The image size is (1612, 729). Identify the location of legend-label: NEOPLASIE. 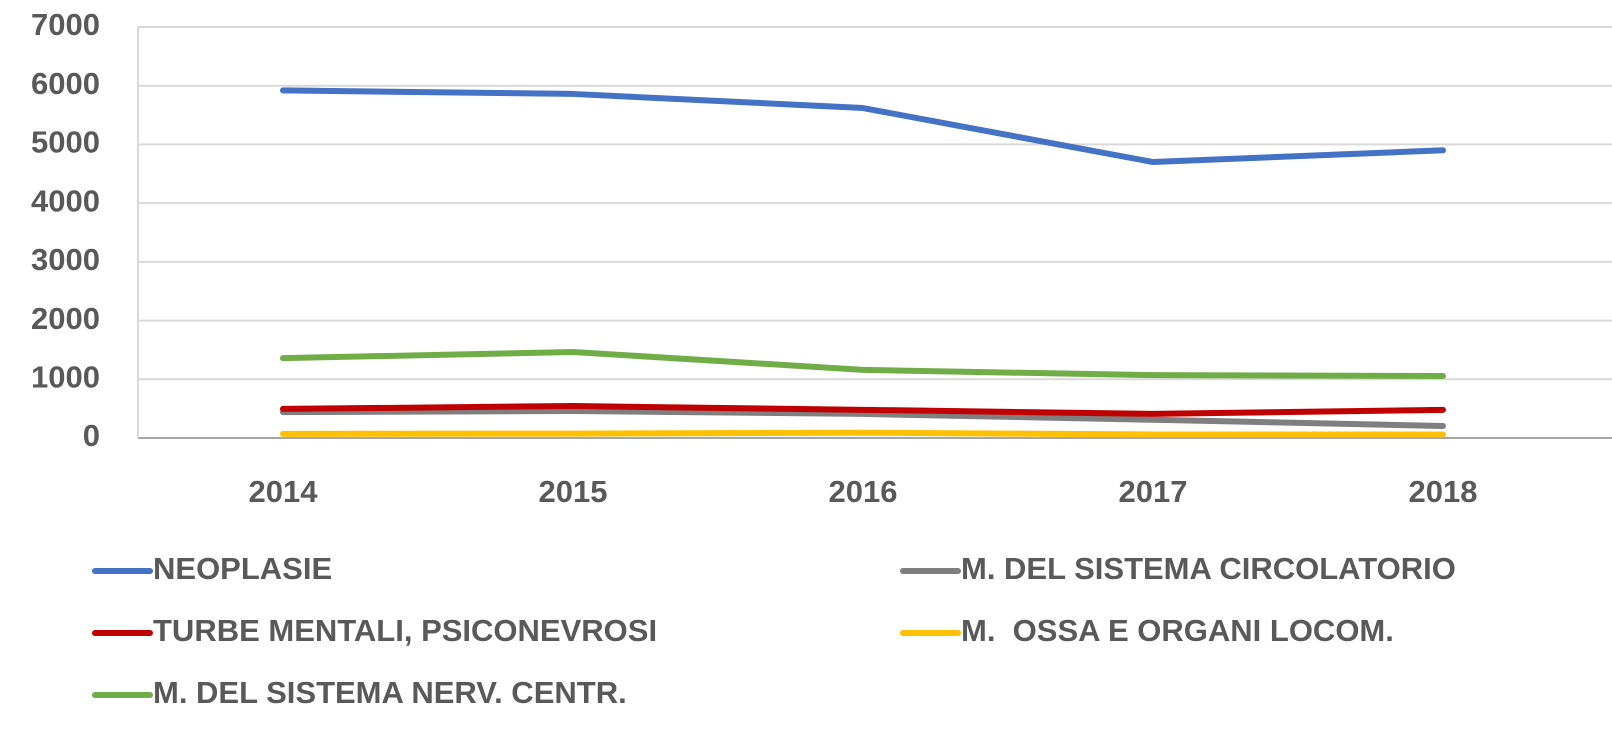
(242, 568).